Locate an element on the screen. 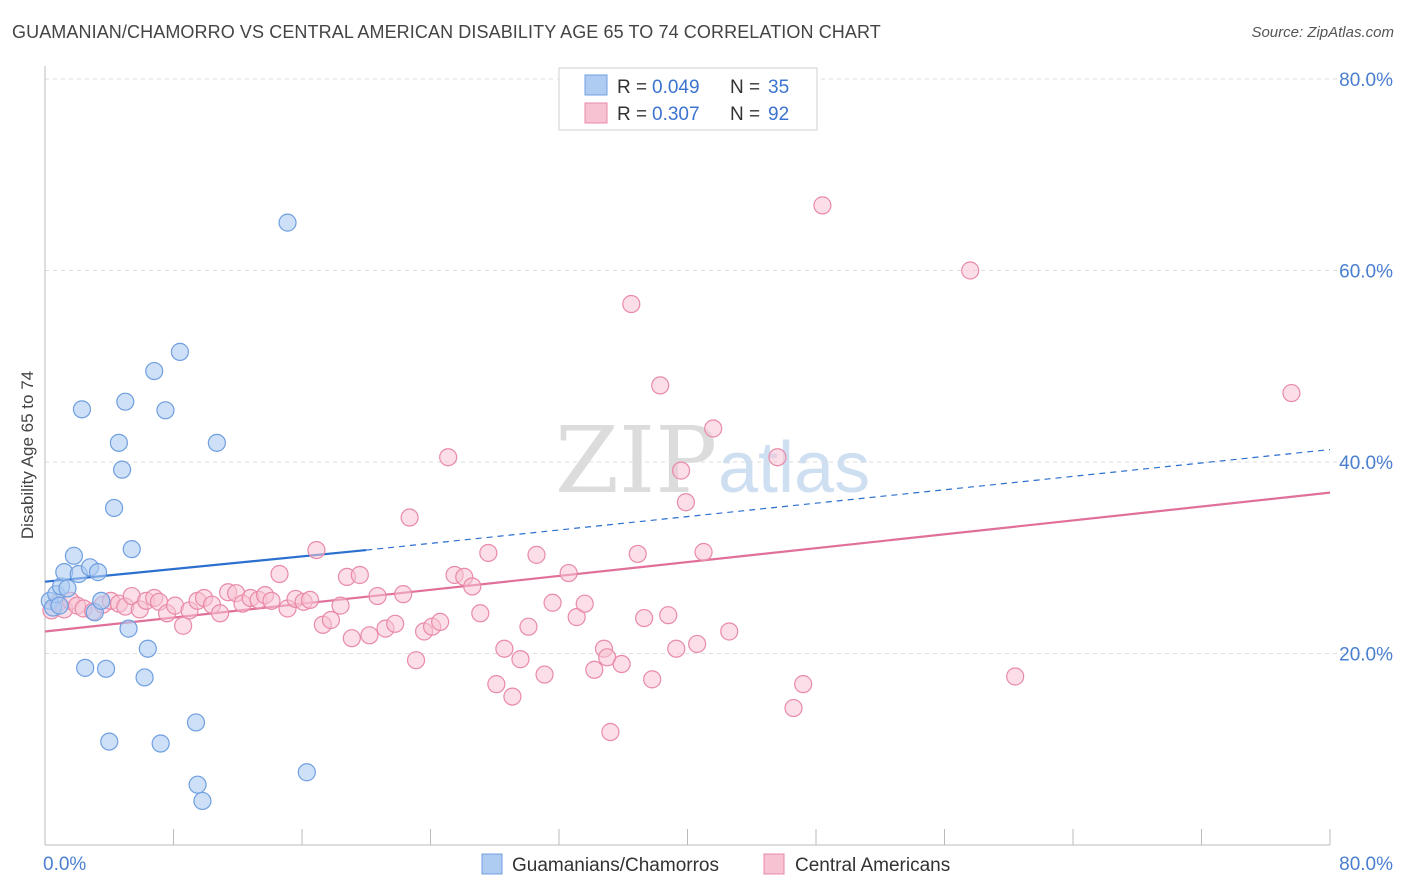  y-tick-label: 60.0% is located at coordinates (1366, 272).